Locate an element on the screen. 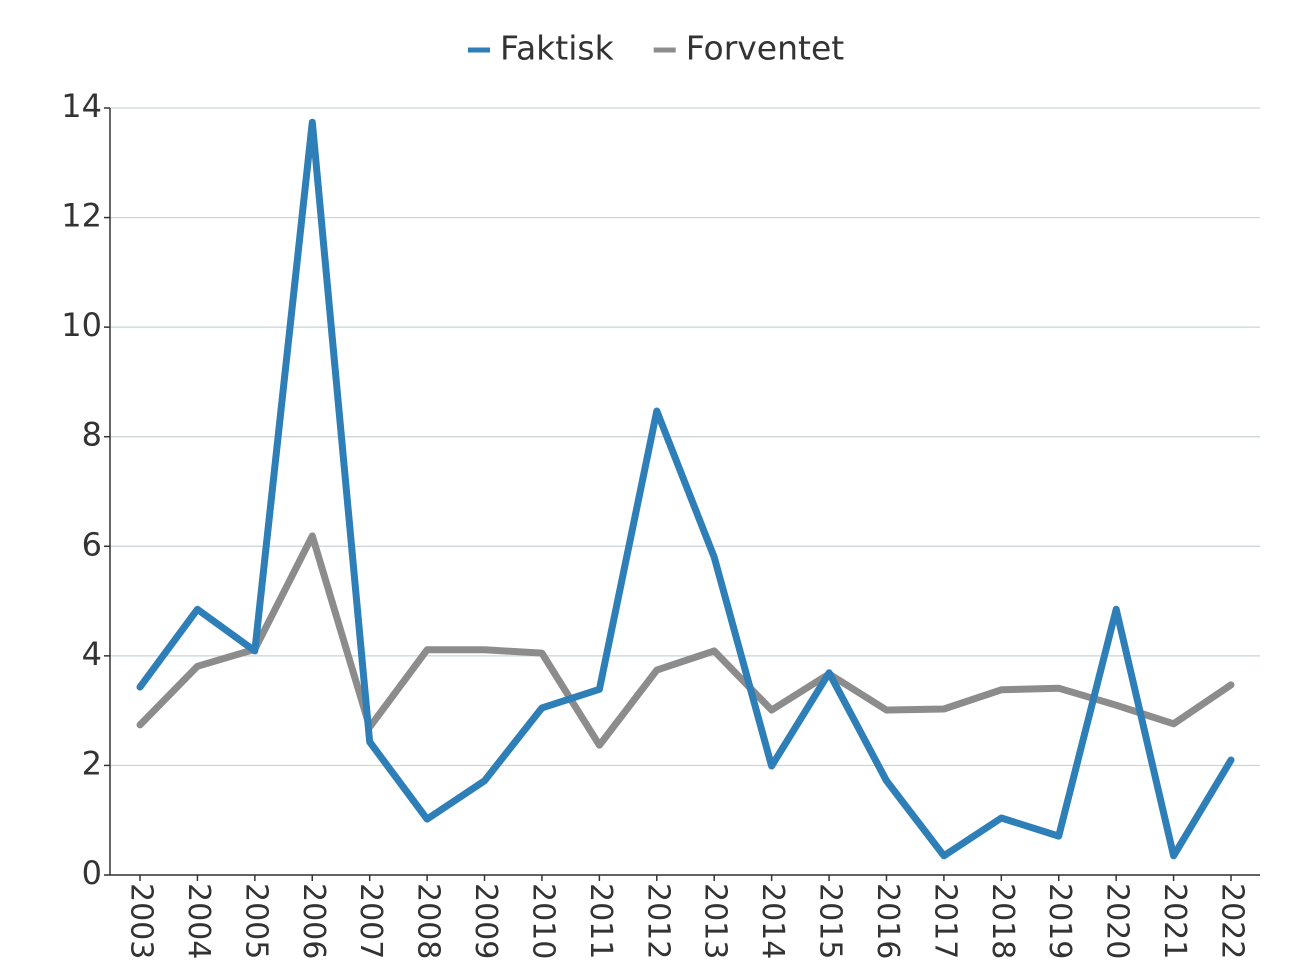 The height and width of the screenshot is (978, 1301). y-tick-label: 14 is located at coordinates (81, 106).